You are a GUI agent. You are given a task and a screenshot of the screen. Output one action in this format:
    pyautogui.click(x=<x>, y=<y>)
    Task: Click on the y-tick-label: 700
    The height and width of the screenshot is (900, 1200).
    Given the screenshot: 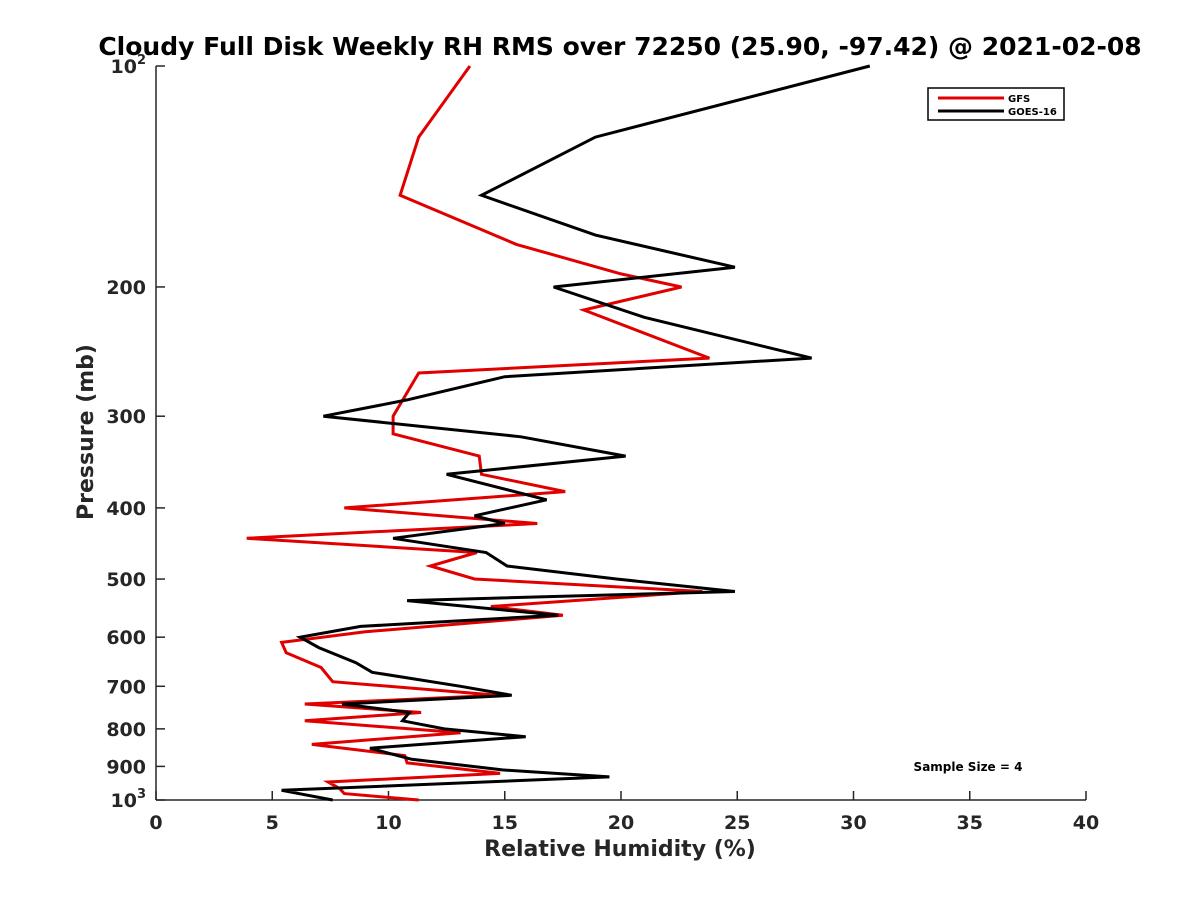 What is the action you would take?
    pyautogui.click(x=126, y=687)
    